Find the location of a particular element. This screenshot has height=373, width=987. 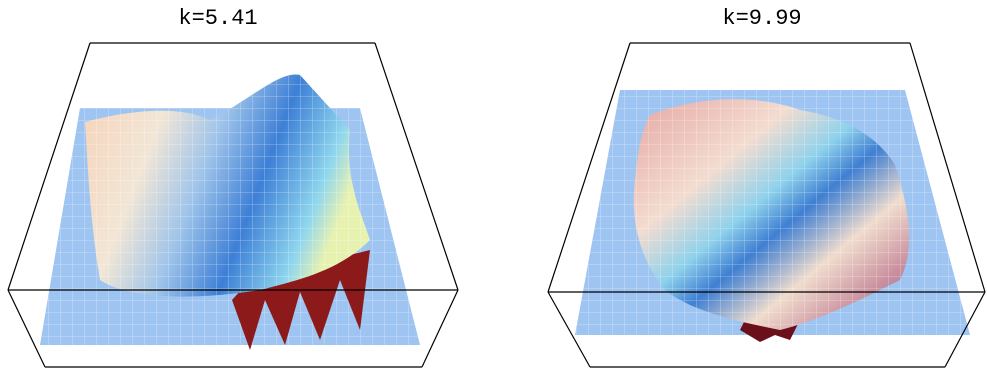

surface-side is located at coordinates (301, 300).